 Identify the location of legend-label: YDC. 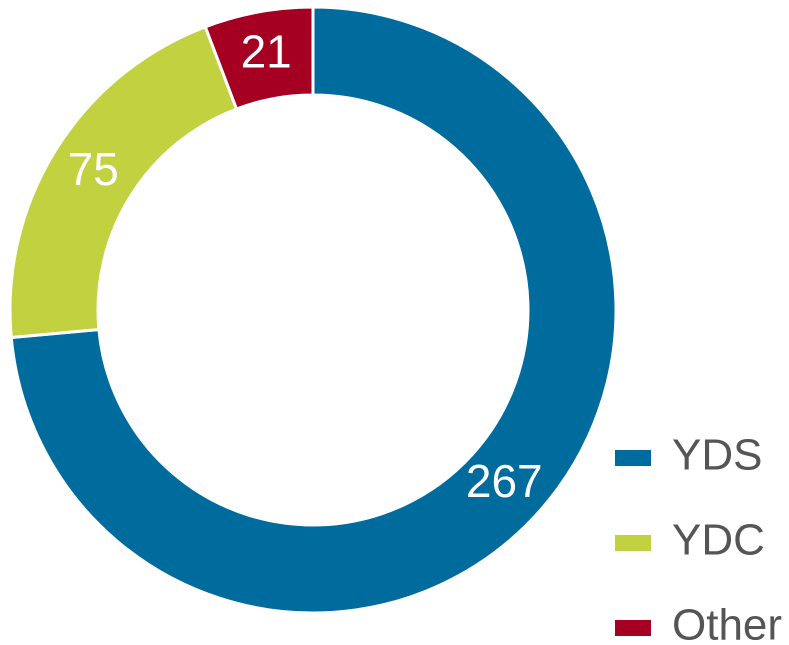
(718, 540).